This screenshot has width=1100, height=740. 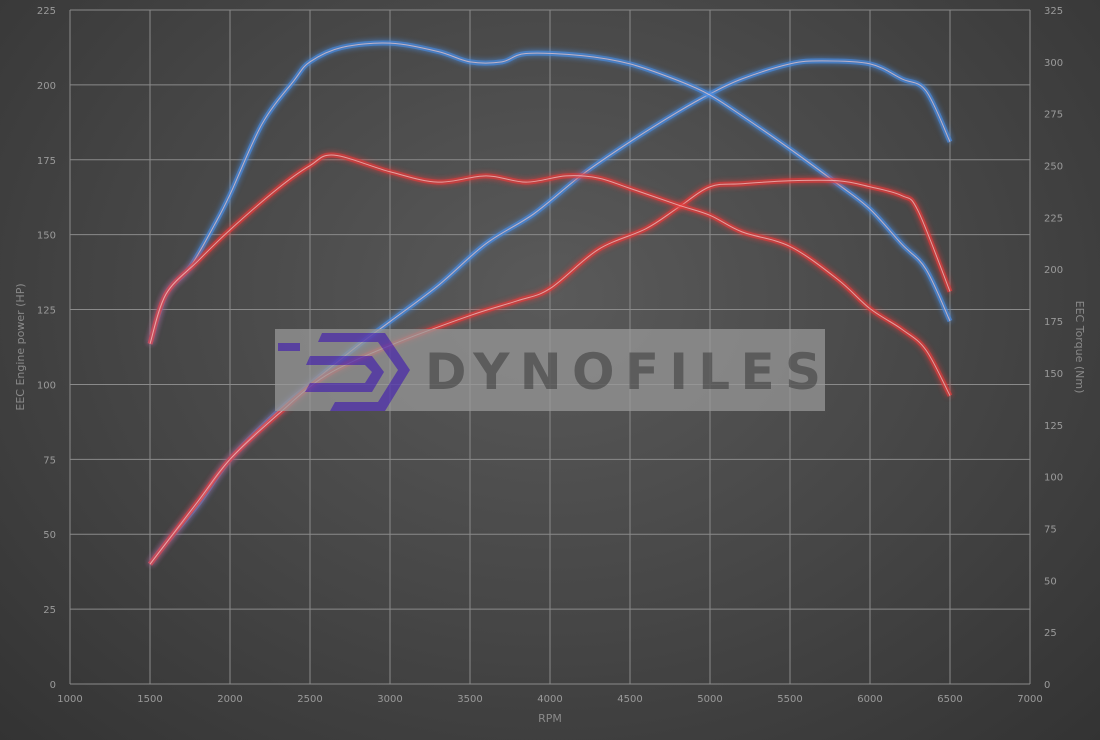 What do you see at coordinates (1029, 699) in the screenshot?
I see `x-tick-label: 7000` at bounding box center [1029, 699].